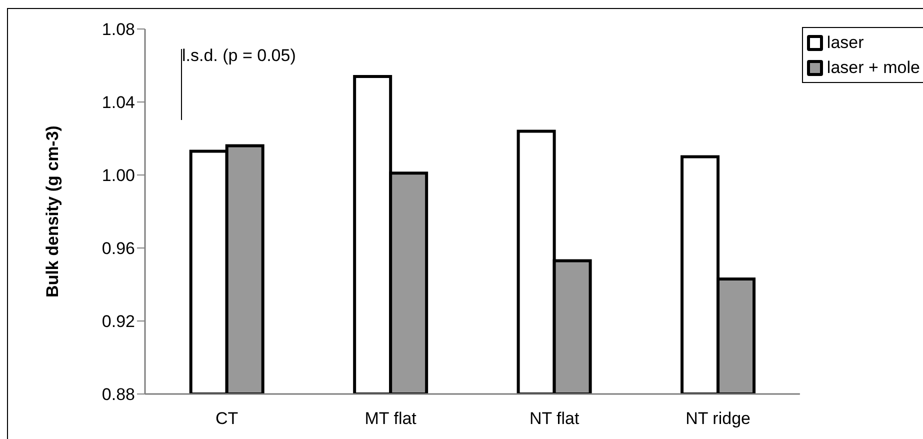  I want to click on x-tick-label: CT, so click(227, 418).